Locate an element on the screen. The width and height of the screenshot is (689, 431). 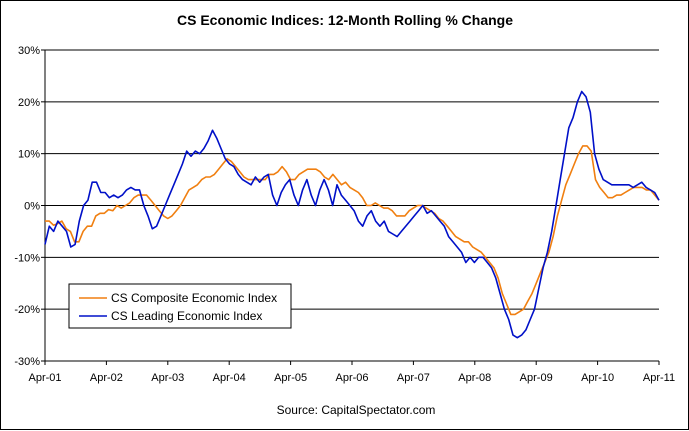
x-tick-label: Apr-01 is located at coordinates (44, 378).